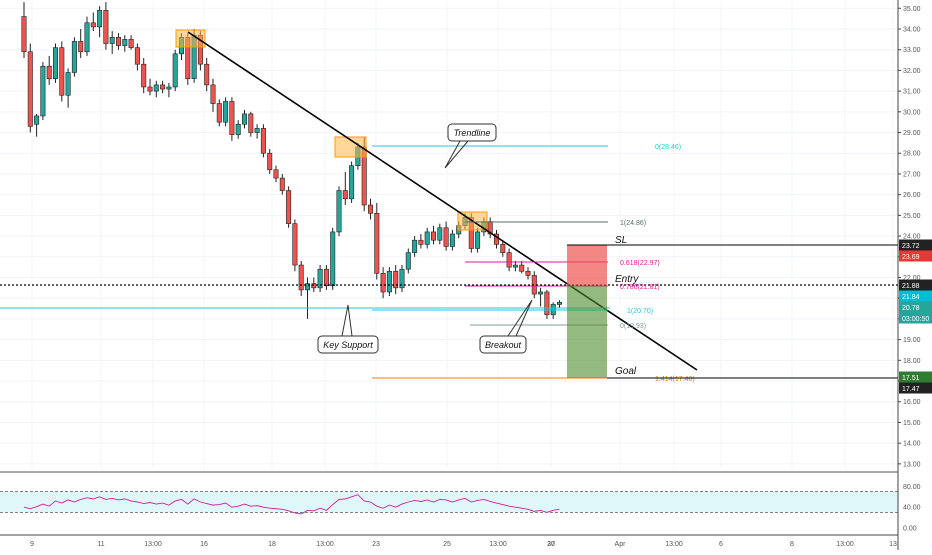 The image size is (932, 555). Describe the element at coordinates (915, 256) in the screenshot. I see `price-badge: 23.69` at that location.